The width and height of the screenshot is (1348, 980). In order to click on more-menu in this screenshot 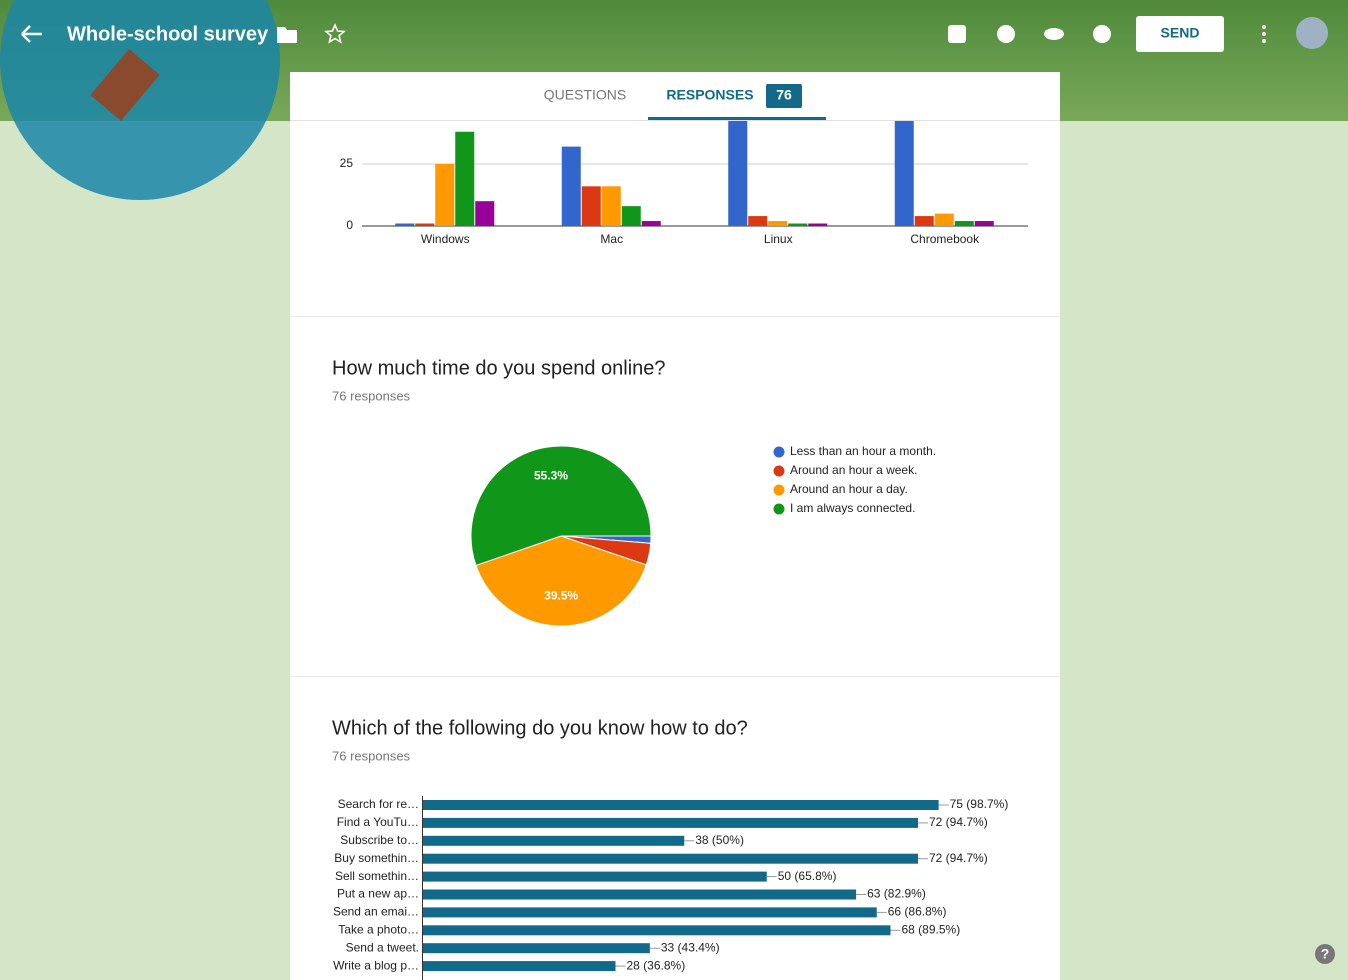, I will do `click(1264, 34)`.